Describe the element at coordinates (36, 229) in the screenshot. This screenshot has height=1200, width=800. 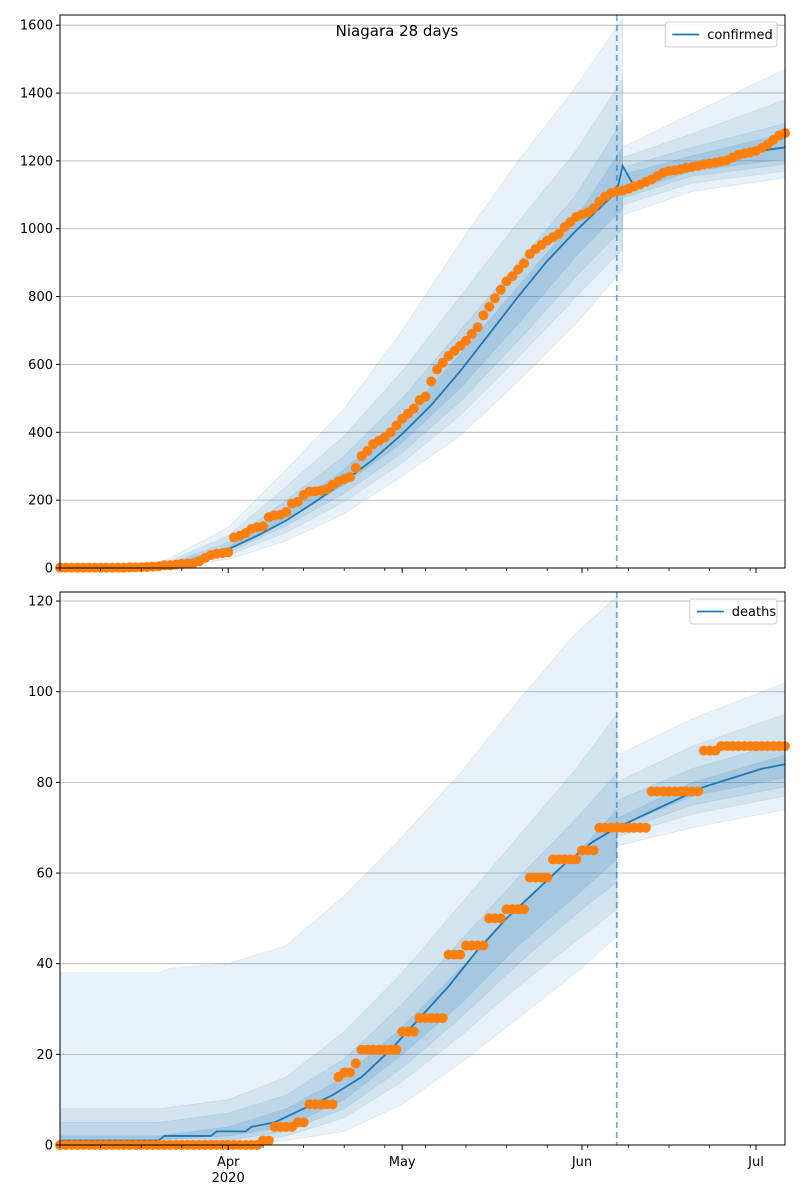
I see `y-tick-label: 1000` at that location.